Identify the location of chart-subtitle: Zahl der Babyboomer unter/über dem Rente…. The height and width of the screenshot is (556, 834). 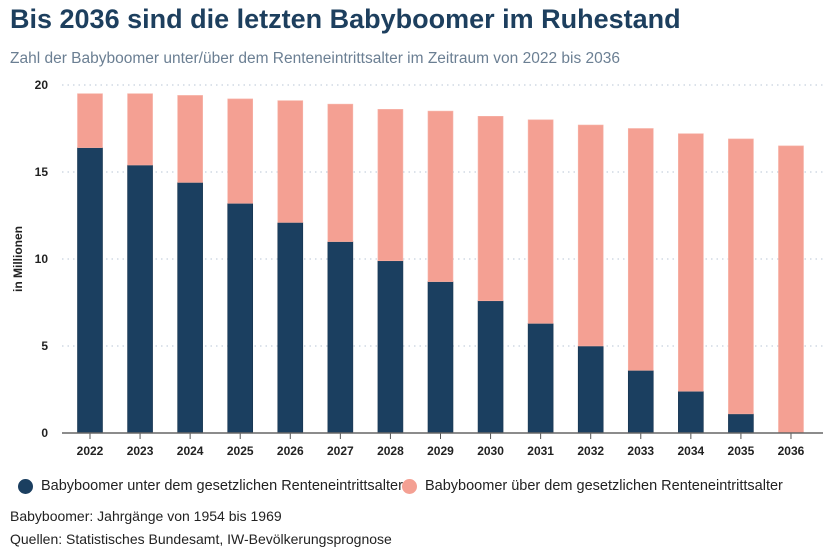
(315, 58).